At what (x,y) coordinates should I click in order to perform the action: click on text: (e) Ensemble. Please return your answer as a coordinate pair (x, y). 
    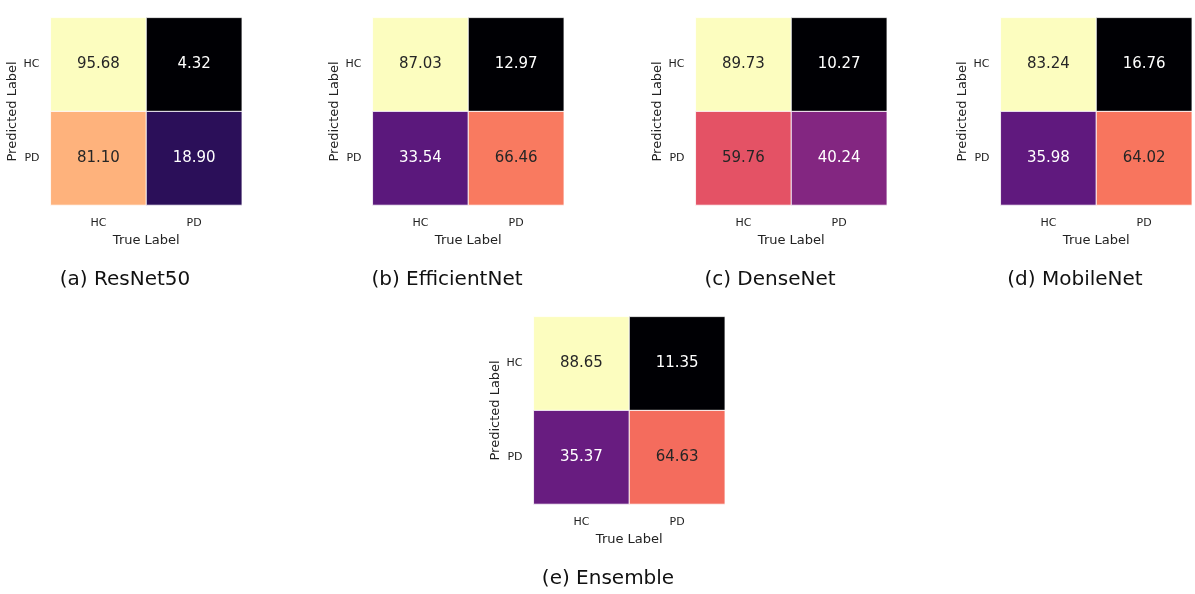
    Looking at the image, I should click on (608, 577).